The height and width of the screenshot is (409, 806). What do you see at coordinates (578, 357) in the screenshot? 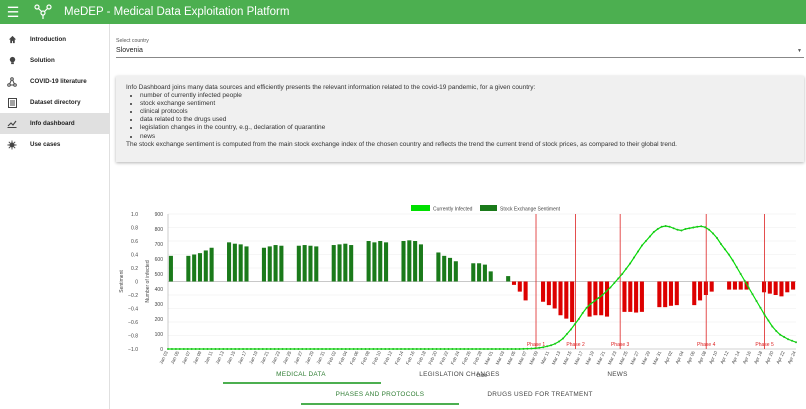
I see `x-tick-label: Mar 17` at bounding box center [578, 357].